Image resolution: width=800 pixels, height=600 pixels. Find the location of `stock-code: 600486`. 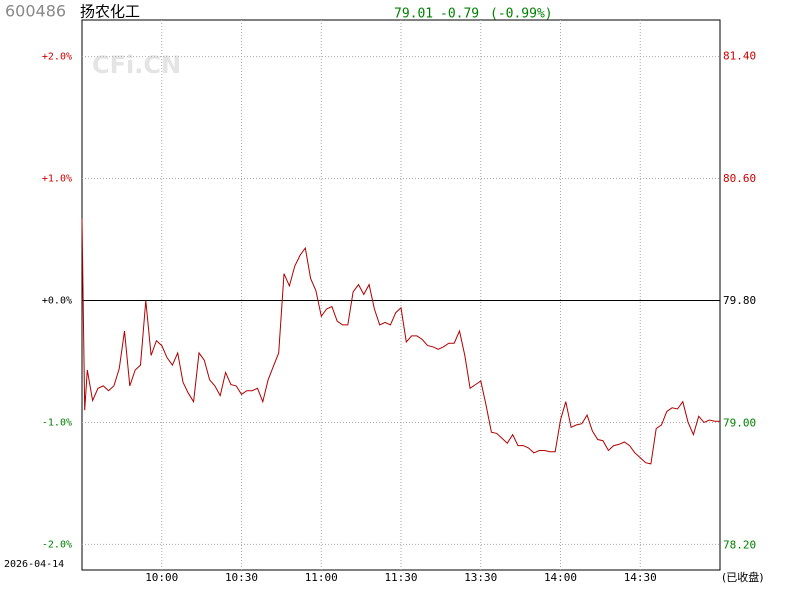

stock-code: 600486 is located at coordinates (35, 11).